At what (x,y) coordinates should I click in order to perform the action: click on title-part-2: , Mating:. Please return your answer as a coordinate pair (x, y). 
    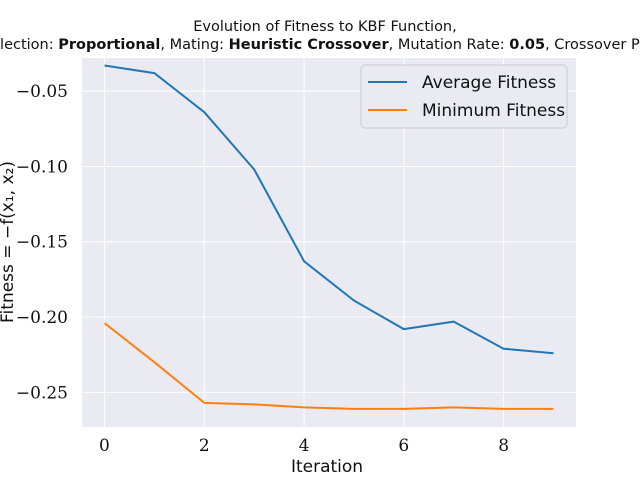
    Looking at the image, I should click on (194, 45).